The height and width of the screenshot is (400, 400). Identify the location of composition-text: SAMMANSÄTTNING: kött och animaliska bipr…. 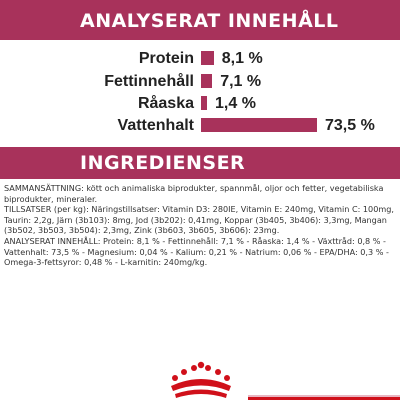
(194, 193).